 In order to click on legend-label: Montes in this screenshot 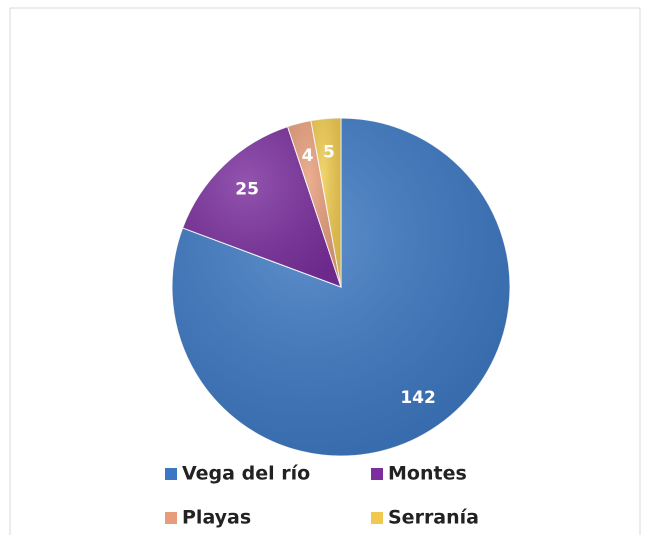, I will do `click(427, 474)`.